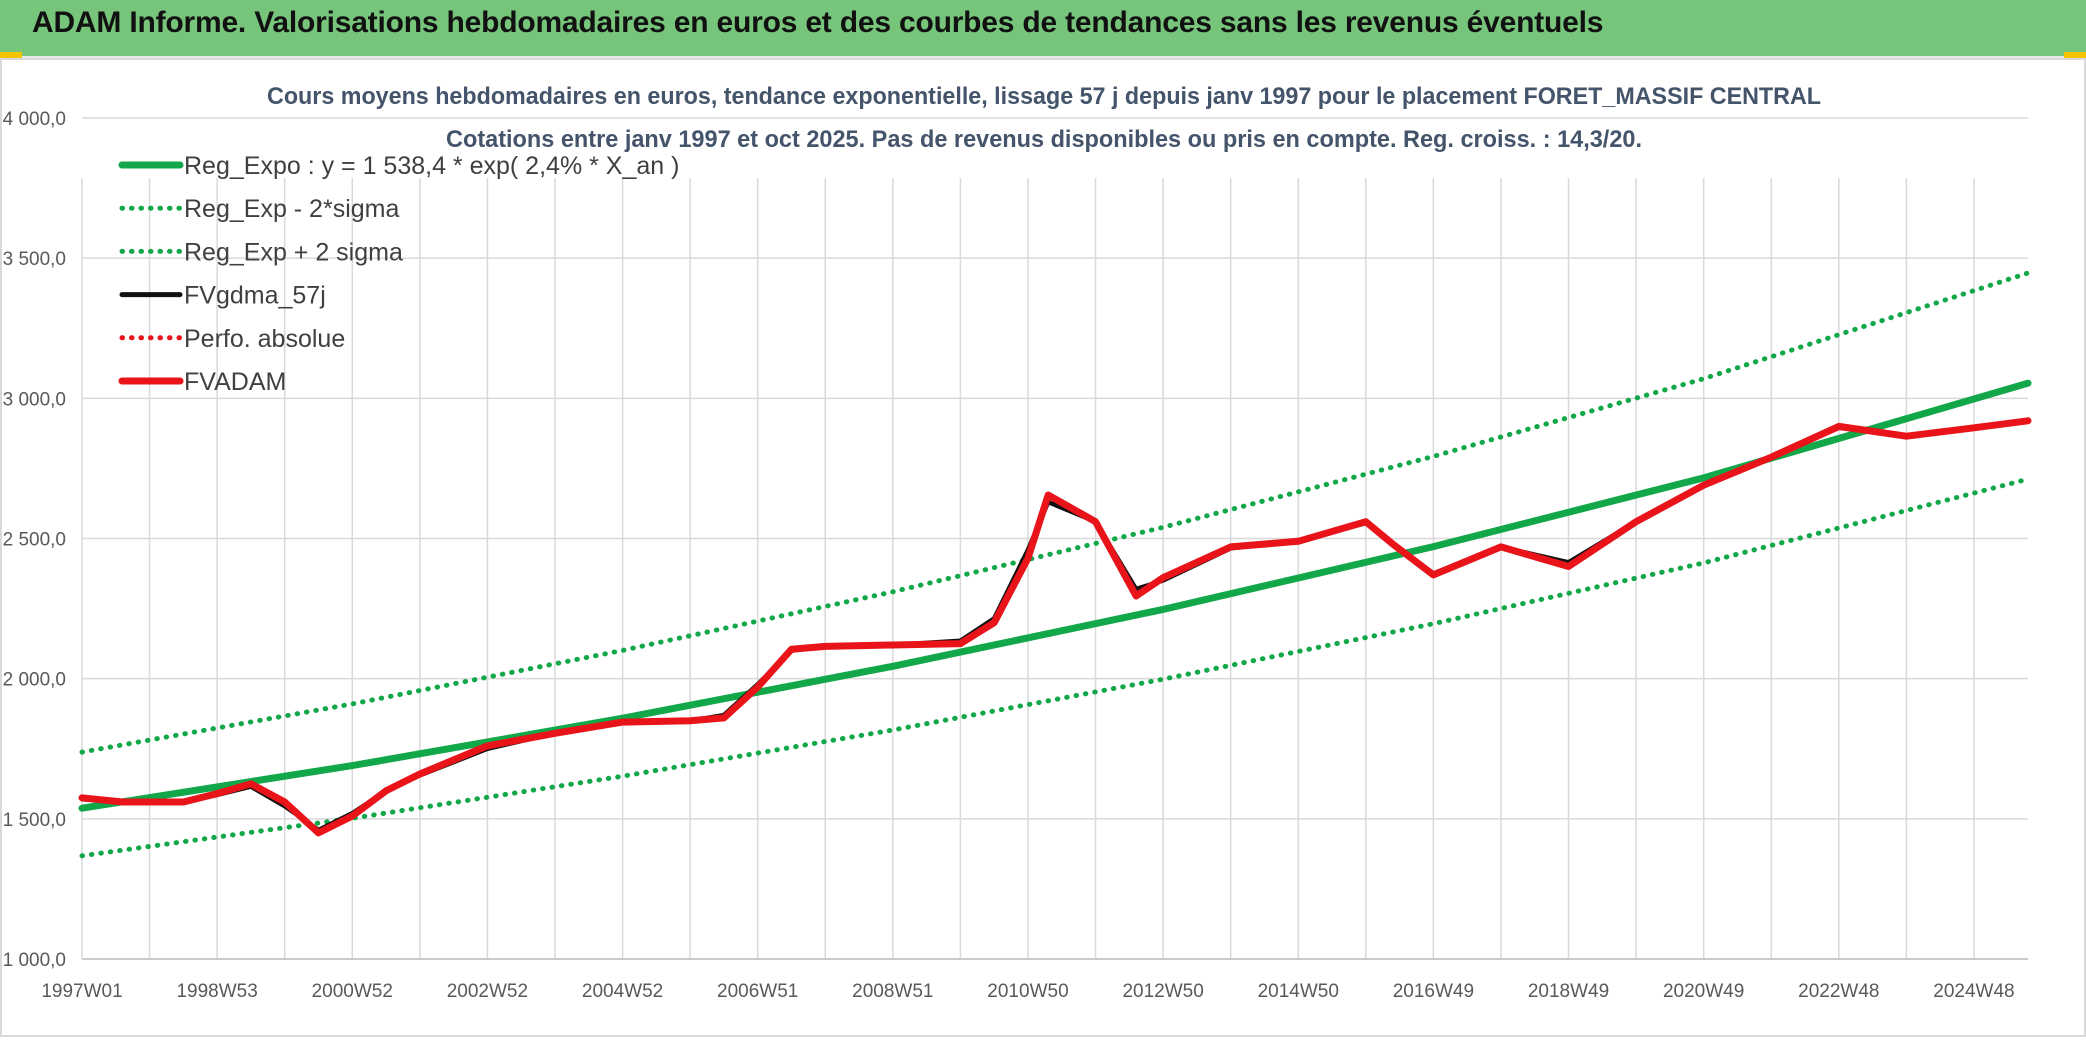 Image resolution: width=2086 pixels, height=1042 pixels. I want to click on x-tick-label: 2016W49, so click(1433, 991).